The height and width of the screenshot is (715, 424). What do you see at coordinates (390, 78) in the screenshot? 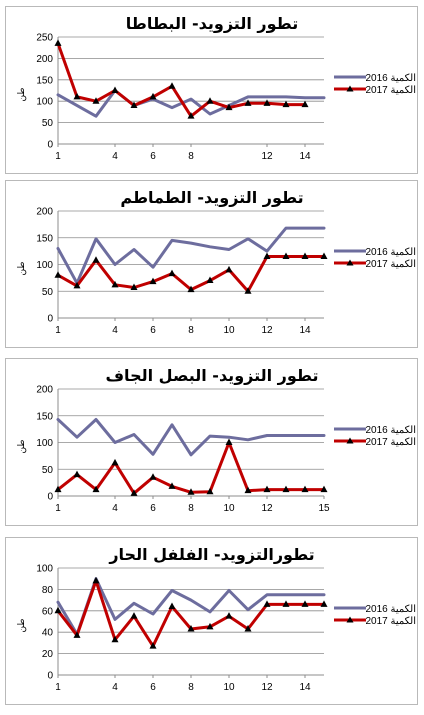
I see `legend-label: 2016 الكمية` at bounding box center [390, 78].